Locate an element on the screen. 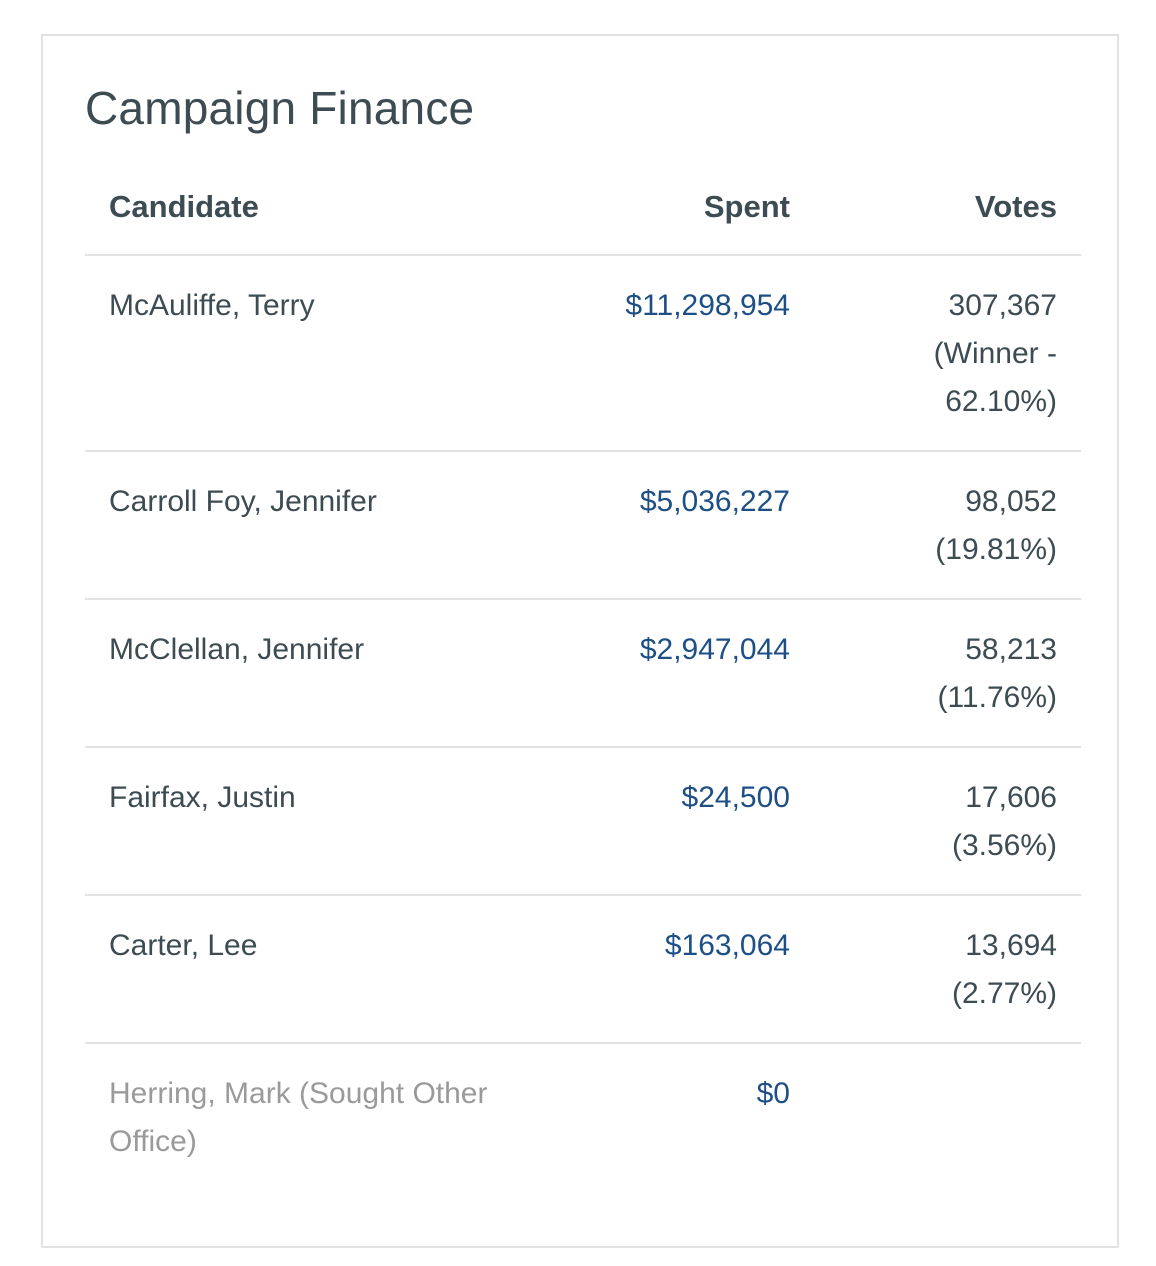 The height and width of the screenshot is (1266, 1156). spent-cell: $24,500 is located at coordinates (684, 821).